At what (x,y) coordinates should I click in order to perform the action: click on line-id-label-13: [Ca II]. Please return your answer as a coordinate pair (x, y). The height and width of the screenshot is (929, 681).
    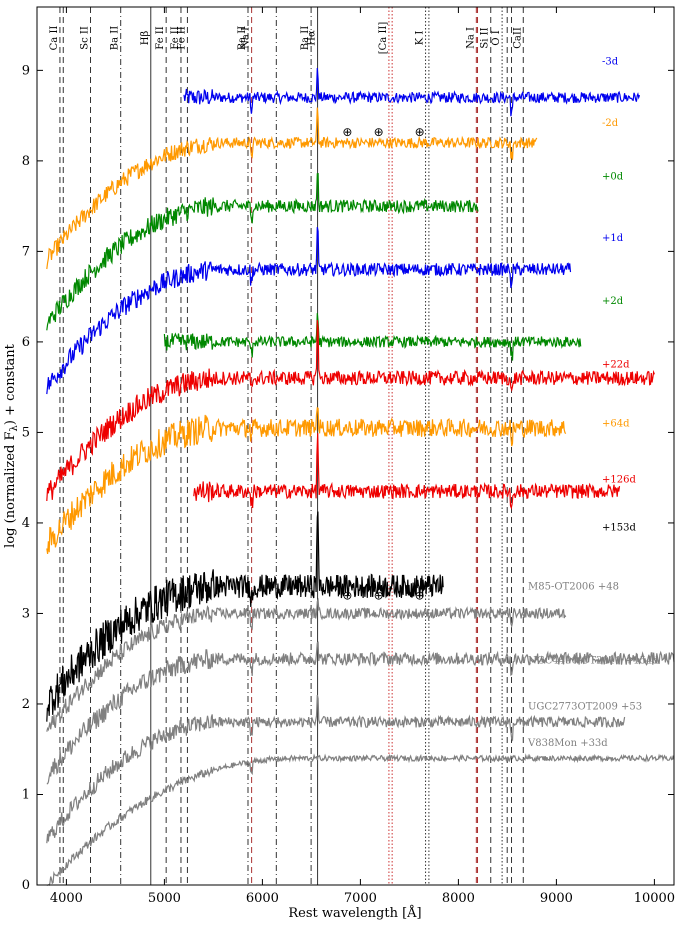
    Looking at the image, I should click on (383, 38).